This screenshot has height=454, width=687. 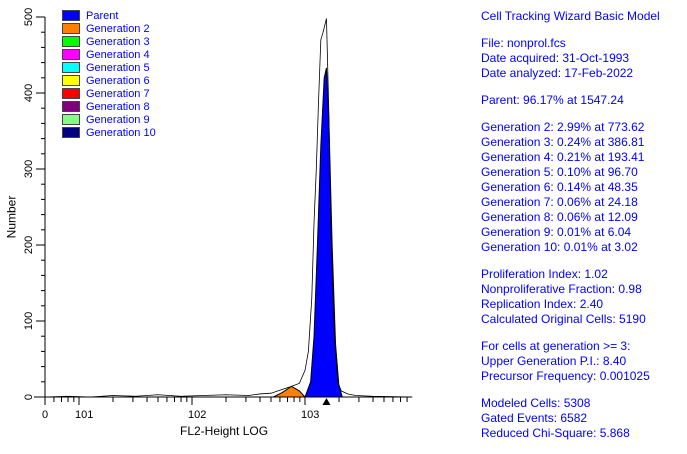 I want to click on index-stat: Proliferation Index: 1.02, so click(x=544, y=274).